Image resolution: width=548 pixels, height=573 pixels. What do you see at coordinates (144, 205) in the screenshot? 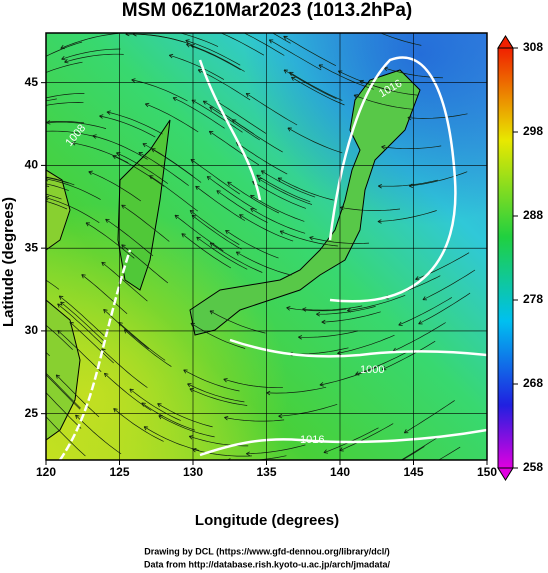
I see `korea` at bounding box center [144, 205].